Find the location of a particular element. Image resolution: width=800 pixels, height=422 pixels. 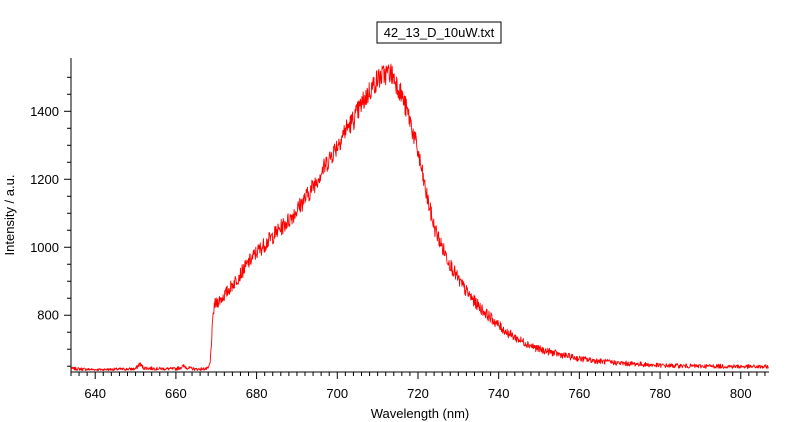

legend: 42_13_D_10uW.txt is located at coordinates (439, 32).